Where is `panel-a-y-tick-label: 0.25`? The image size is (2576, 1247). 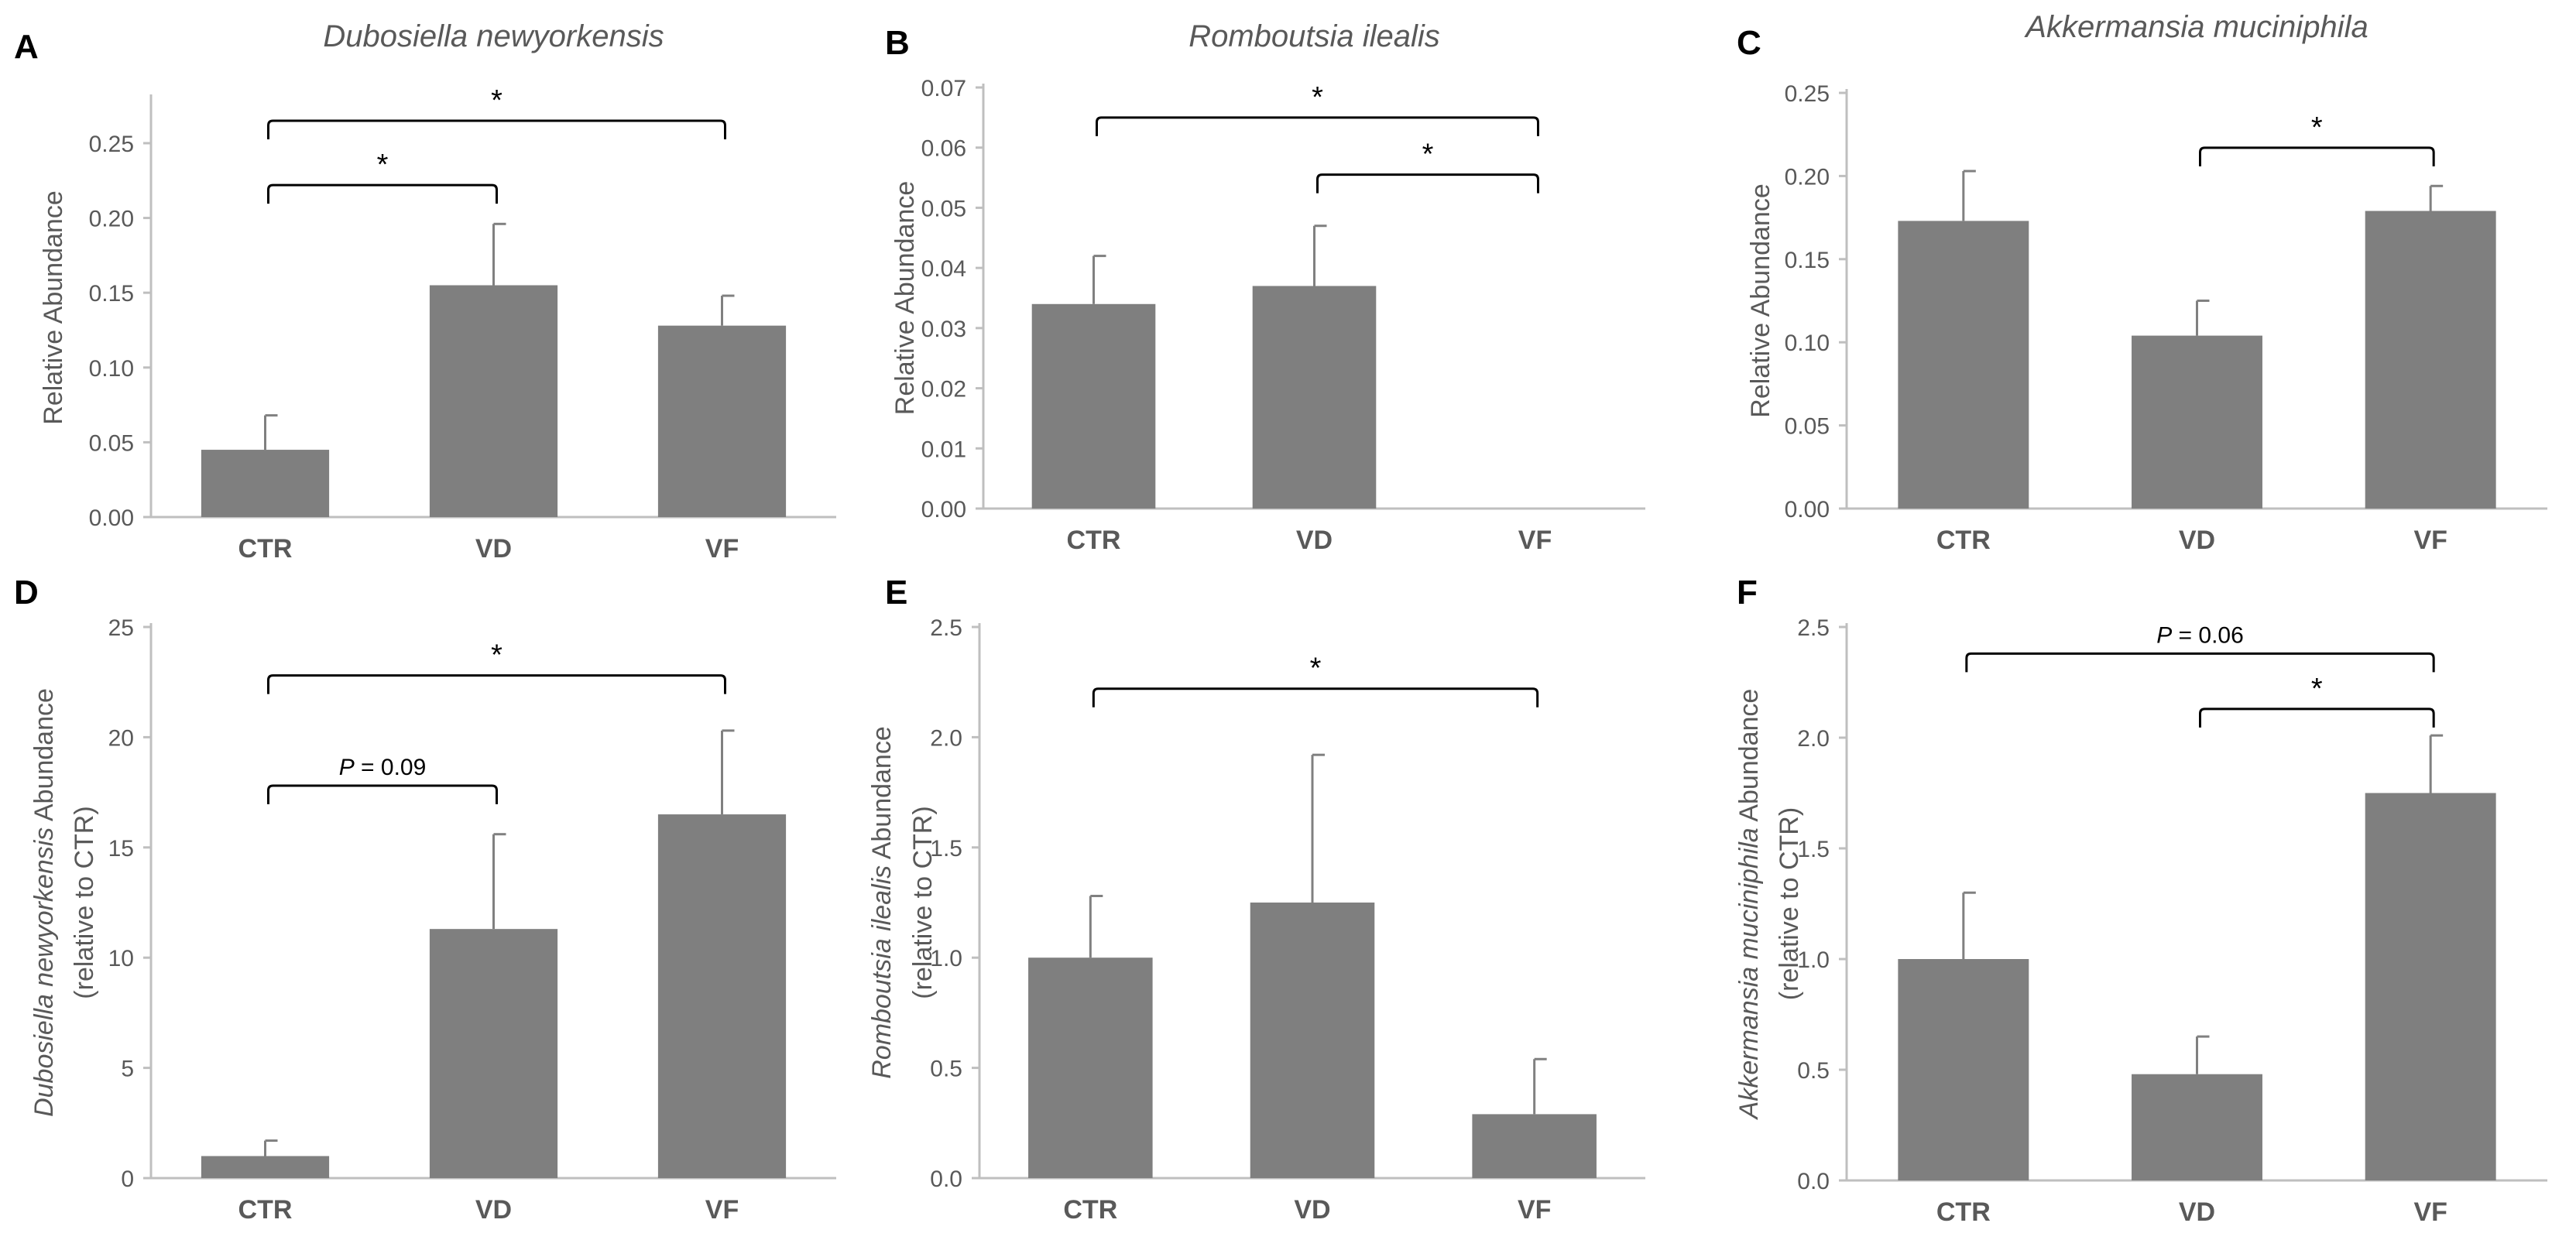 panel-a-y-tick-label: 0.25 is located at coordinates (111, 144).